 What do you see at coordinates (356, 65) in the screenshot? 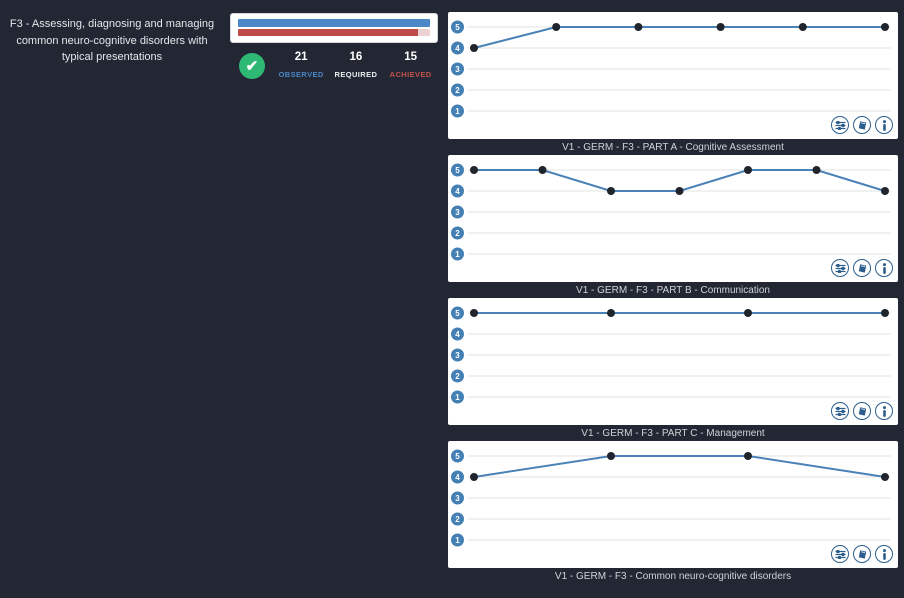
I see `stat-required: 16 REQUIRED` at bounding box center [356, 65].